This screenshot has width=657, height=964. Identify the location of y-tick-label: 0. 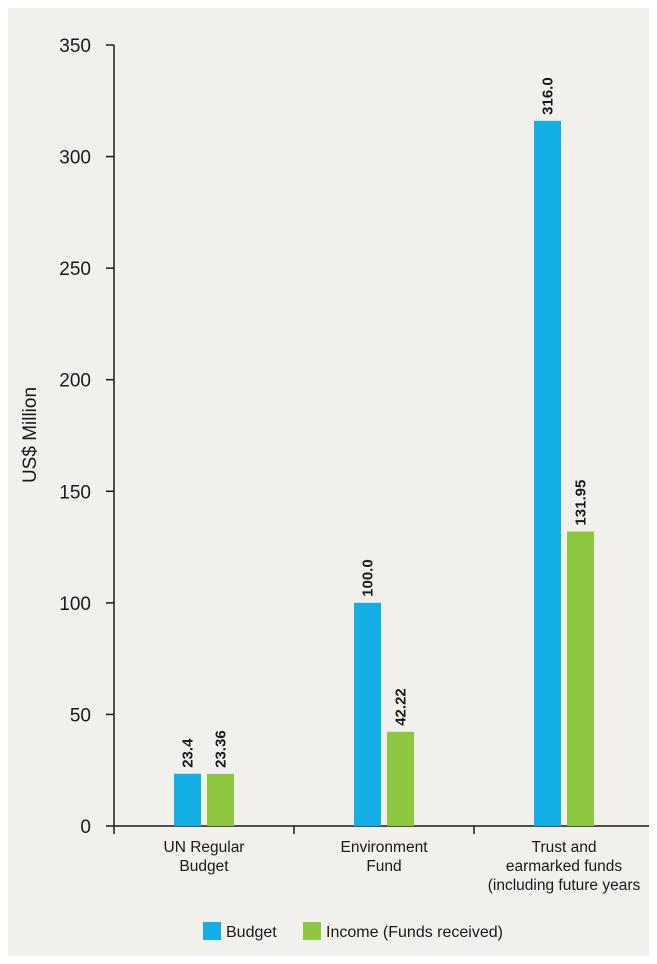
(85, 827).